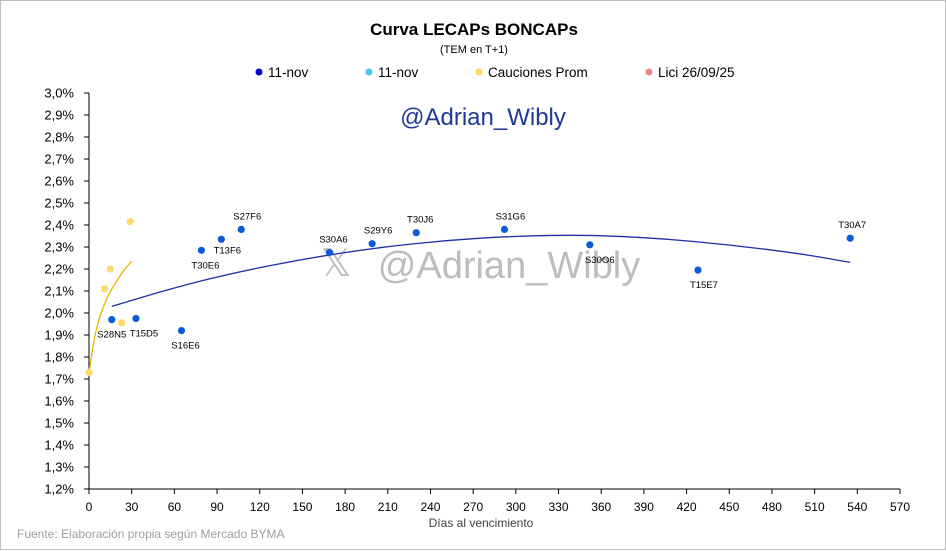 This screenshot has height=551, width=946. What do you see at coordinates (329, 252) in the screenshot?
I see `point-s30a6` at bounding box center [329, 252].